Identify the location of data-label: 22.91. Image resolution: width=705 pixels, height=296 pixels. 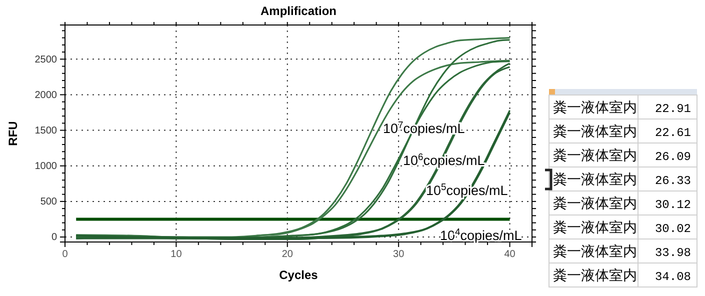
(672, 109).